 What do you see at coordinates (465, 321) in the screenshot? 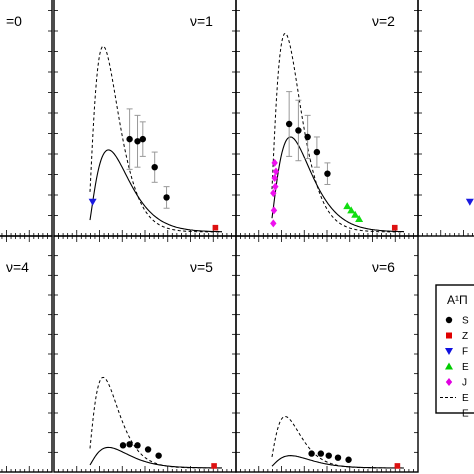
I see `legend-label: S` at bounding box center [465, 321].